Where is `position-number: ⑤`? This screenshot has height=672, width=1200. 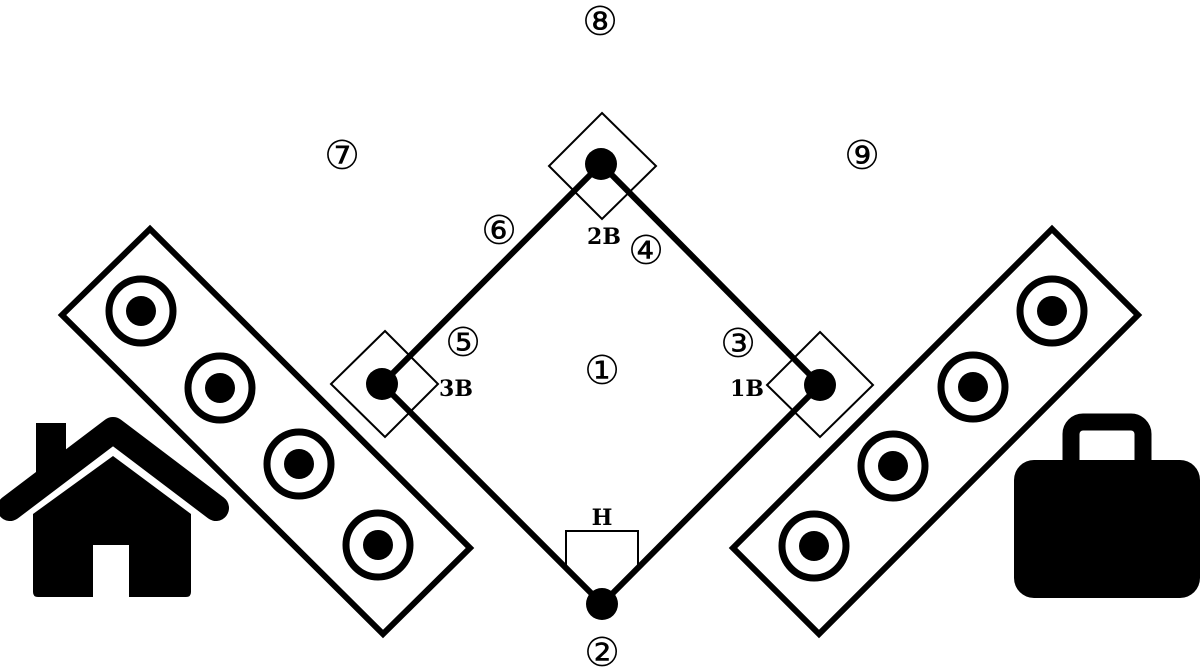
position-number: ⑤ is located at coordinates (463, 343).